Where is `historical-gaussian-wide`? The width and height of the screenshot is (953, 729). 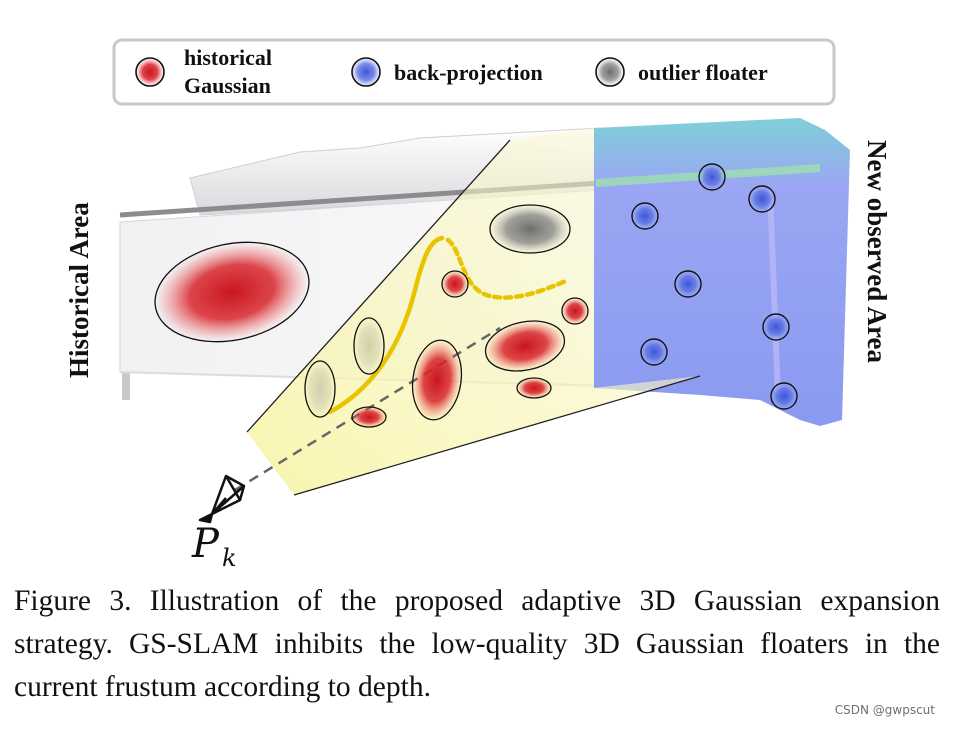 historical-gaussian-wide is located at coordinates (525, 346).